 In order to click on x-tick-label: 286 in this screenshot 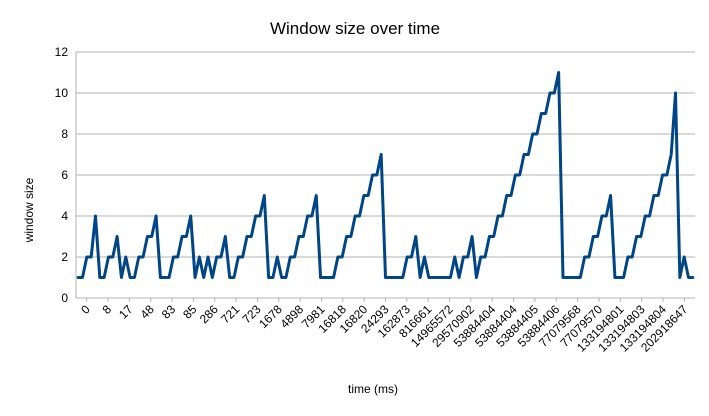, I will do `click(209, 314)`.